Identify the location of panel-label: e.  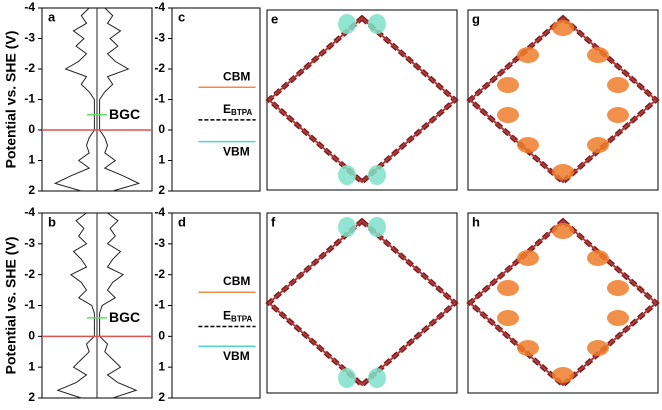
(274, 18).